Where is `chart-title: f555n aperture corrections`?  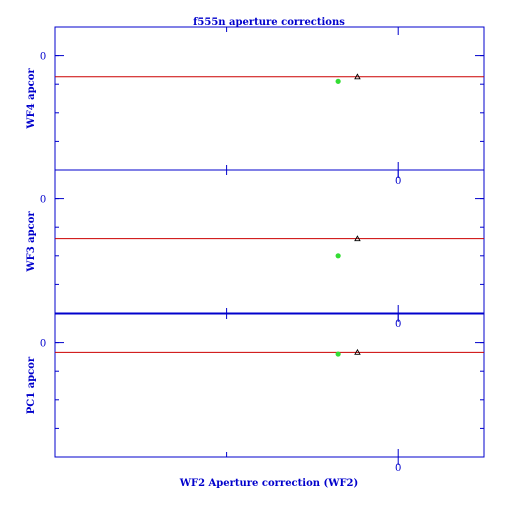 chart-title: f555n aperture corrections is located at coordinates (269, 22).